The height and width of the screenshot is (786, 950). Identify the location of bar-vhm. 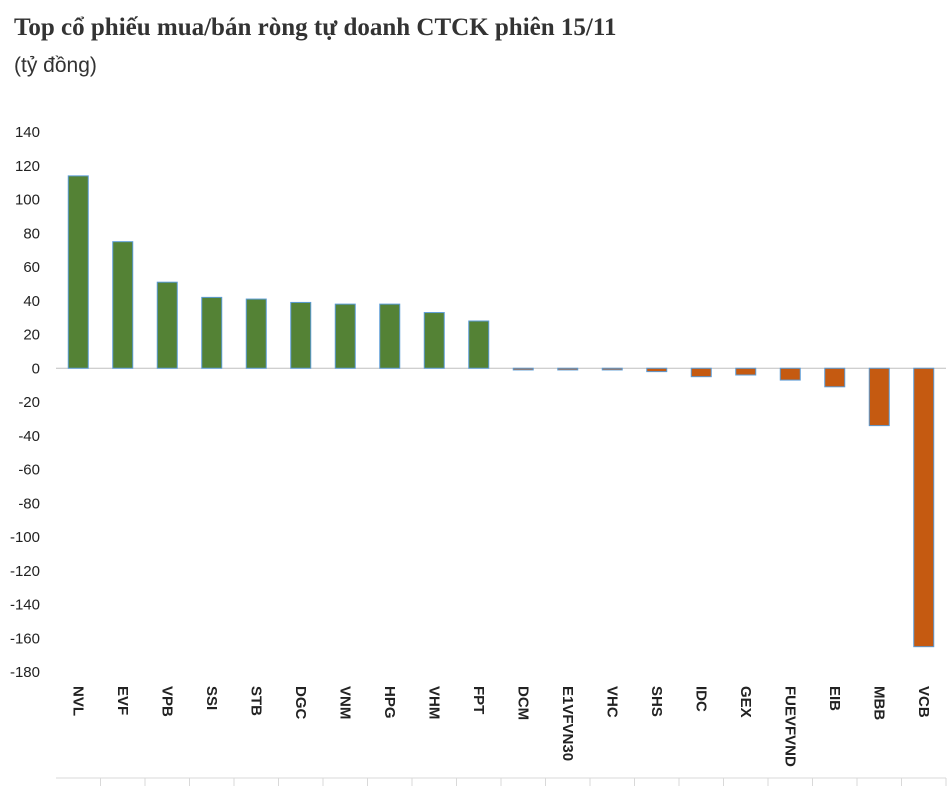
(434, 340).